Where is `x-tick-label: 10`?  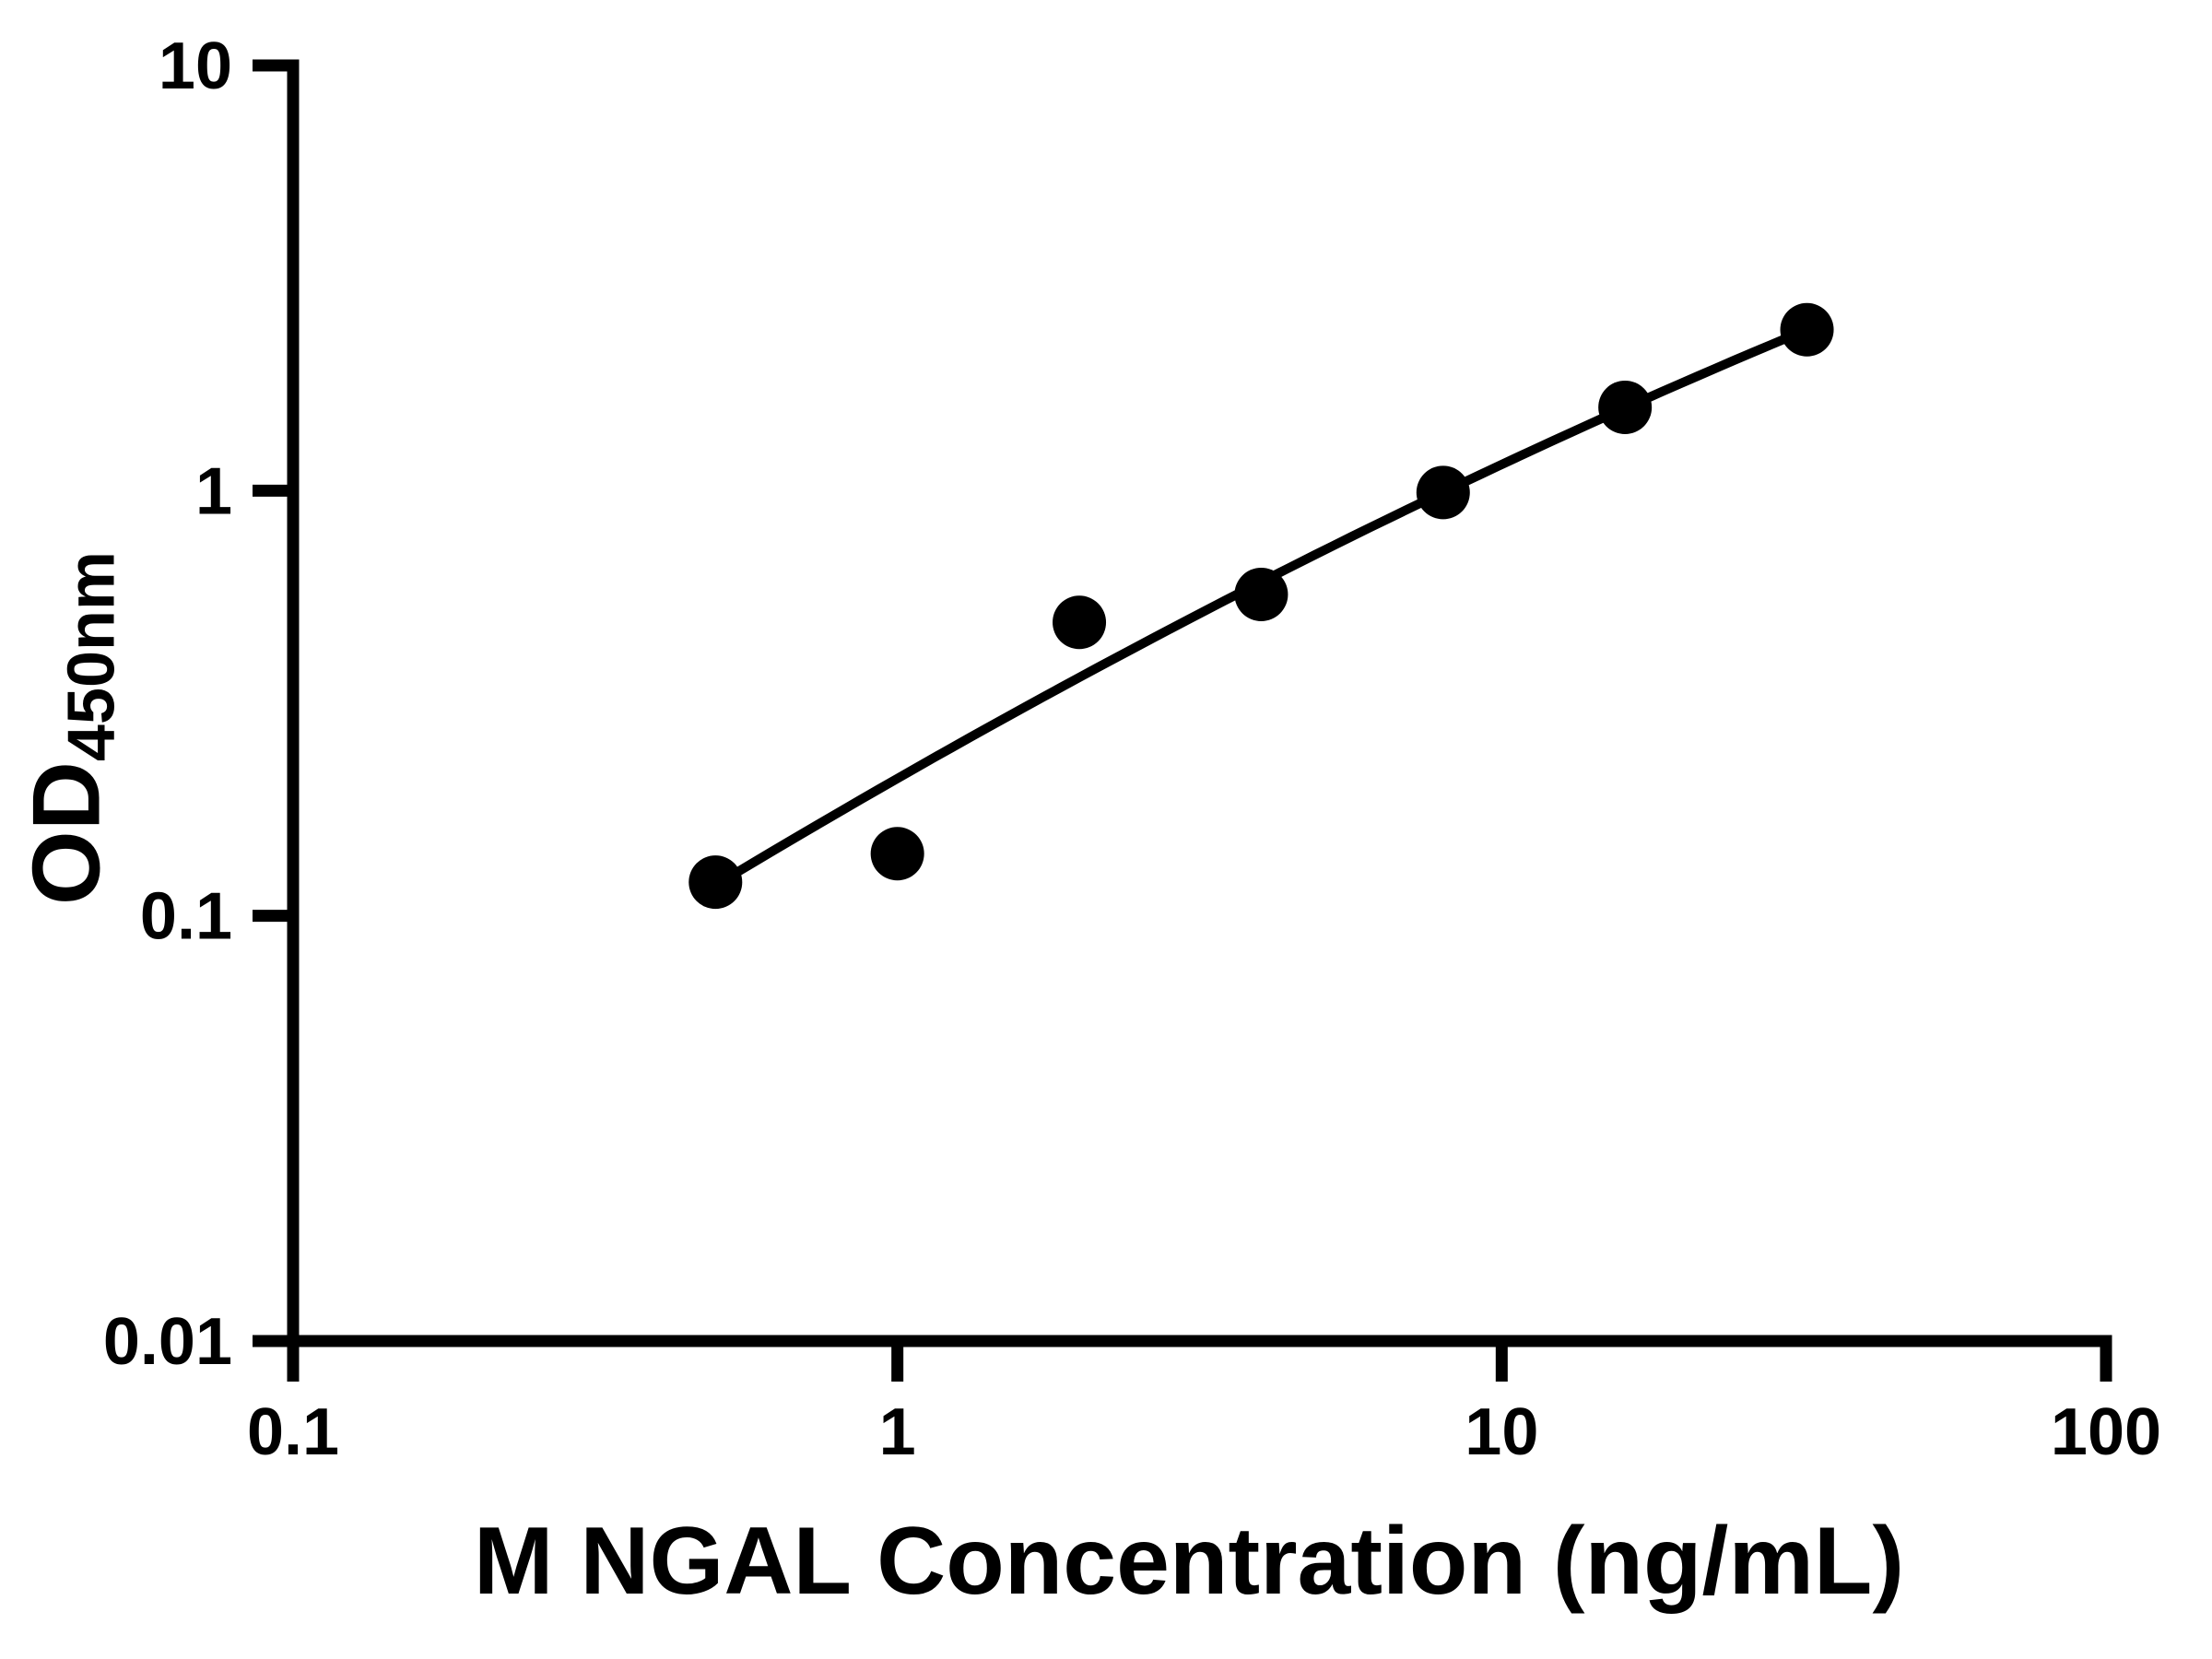
x-tick-label: 10 is located at coordinates (1501, 1432).